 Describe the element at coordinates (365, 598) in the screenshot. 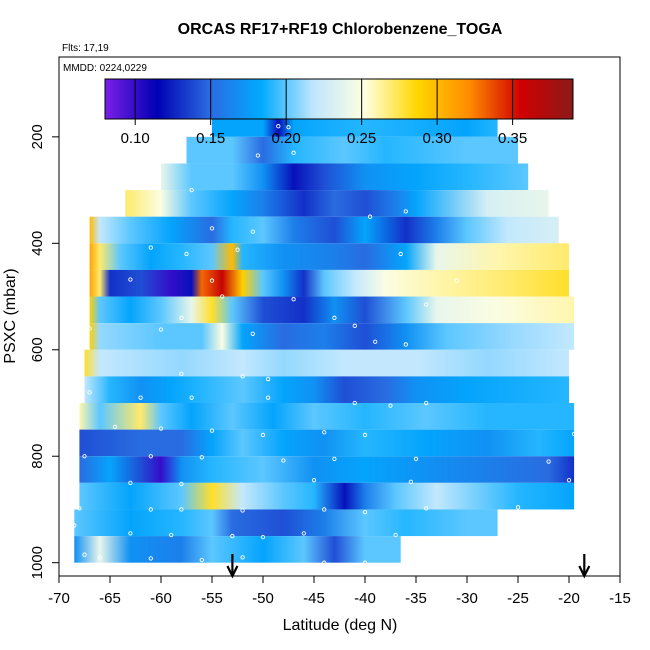

I see `x-tick-label: -40` at that location.